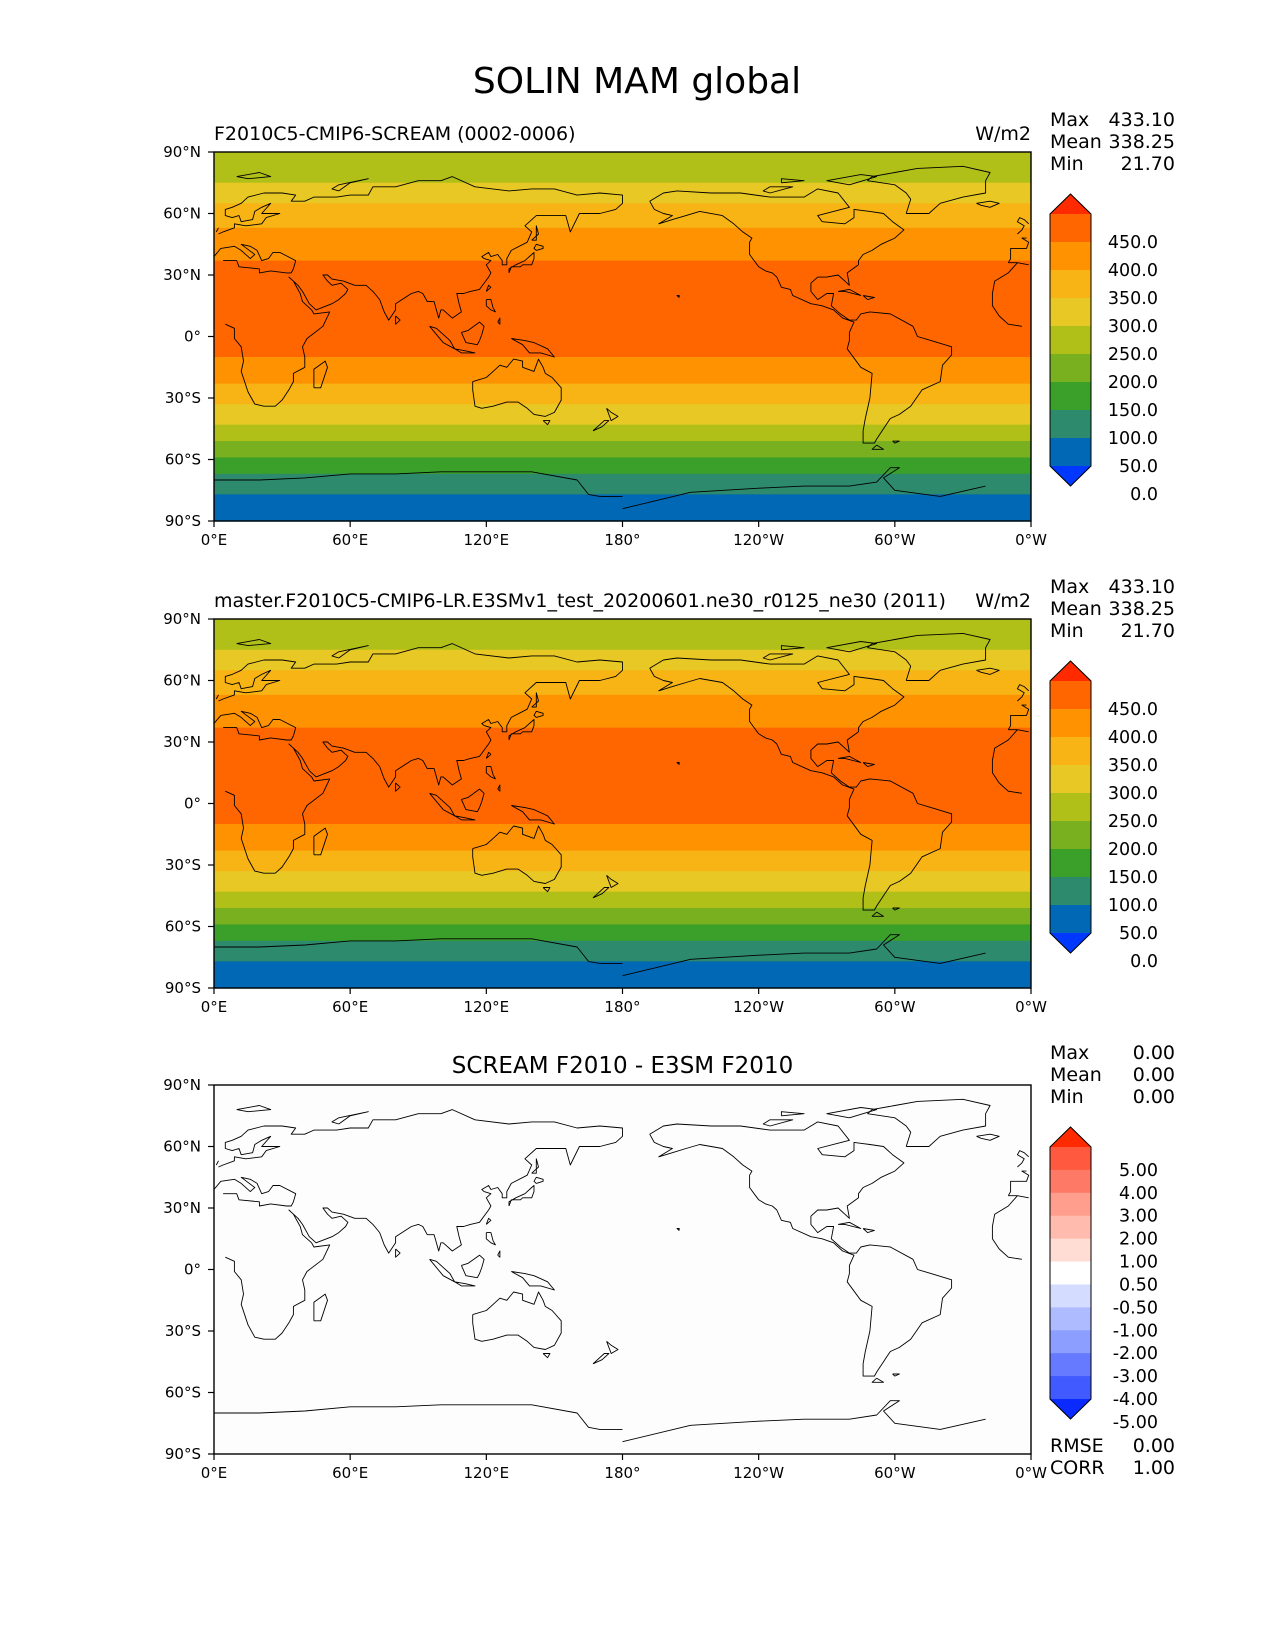 This screenshot has width=1275, height=1650. Describe the element at coordinates (1070, 1273) in the screenshot. I see `colorbar-outline` at that location.